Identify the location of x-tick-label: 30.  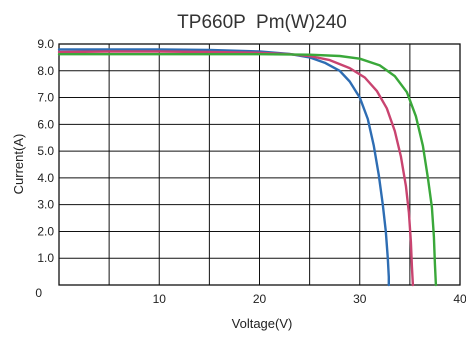
(360, 299).